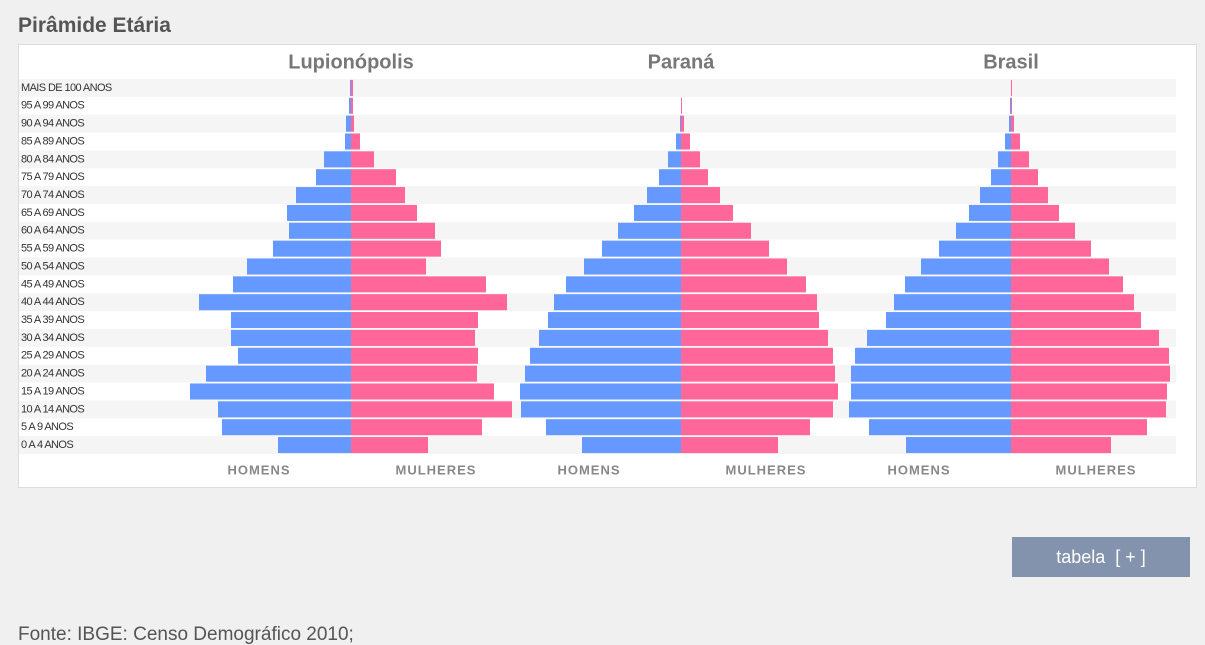 The width and height of the screenshot is (1205, 645). What do you see at coordinates (47, 427) in the screenshot?
I see `category-label: 5 A 9 ANOS` at bounding box center [47, 427].